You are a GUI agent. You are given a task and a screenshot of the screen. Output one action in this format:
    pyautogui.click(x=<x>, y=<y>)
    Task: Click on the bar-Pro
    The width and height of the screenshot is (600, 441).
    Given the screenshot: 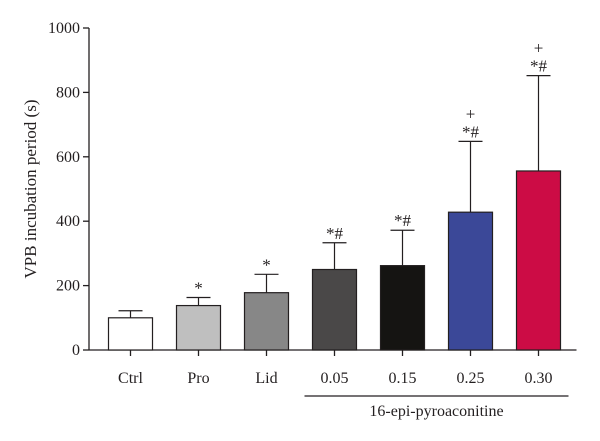 What is the action you would take?
    pyautogui.click(x=198, y=327)
    